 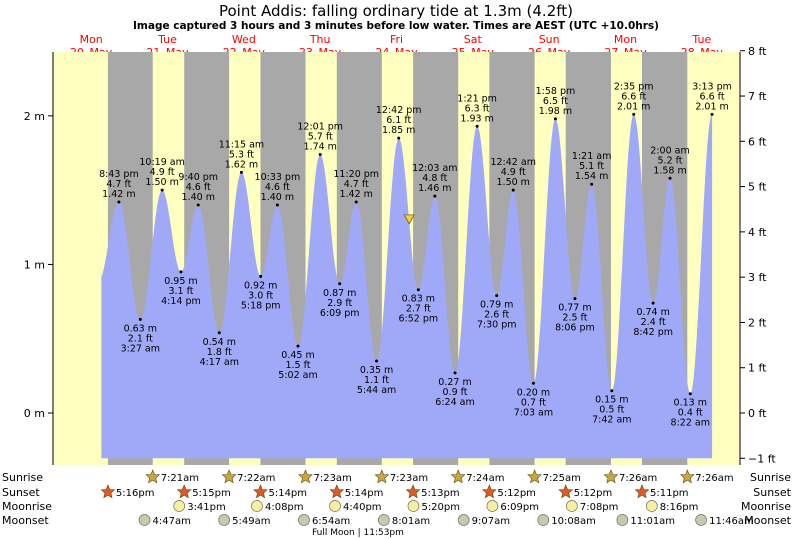 What do you see at coordinates (519, 507) in the screenshot?
I see `event-time-label: 6:09pm` at bounding box center [519, 507].